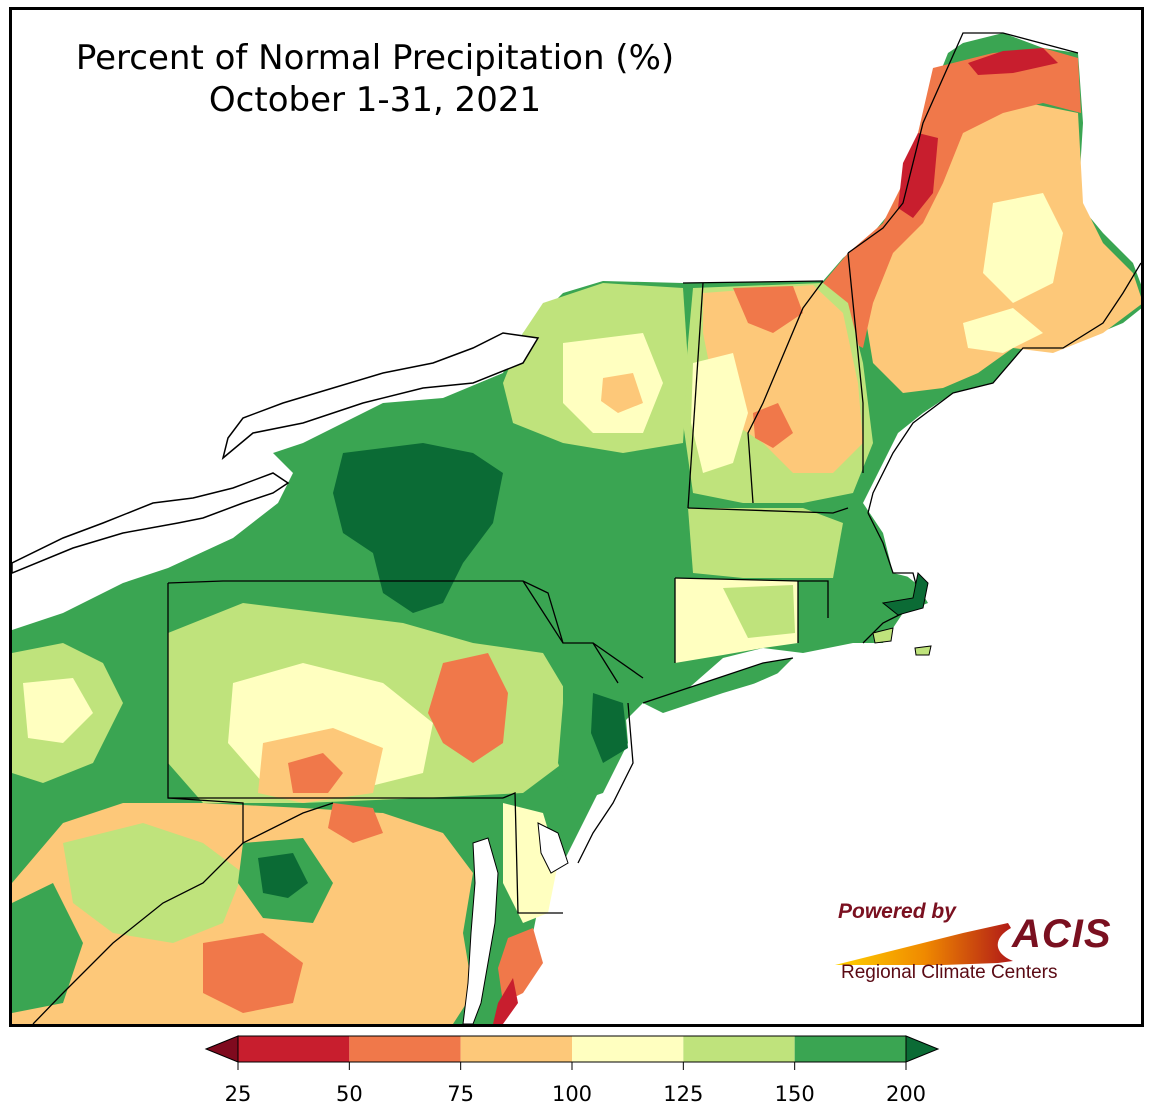 The width and height of the screenshot is (1153, 1112). What do you see at coordinates (418, 528) in the screenshot?
I see `ny-very-wet` at bounding box center [418, 528].